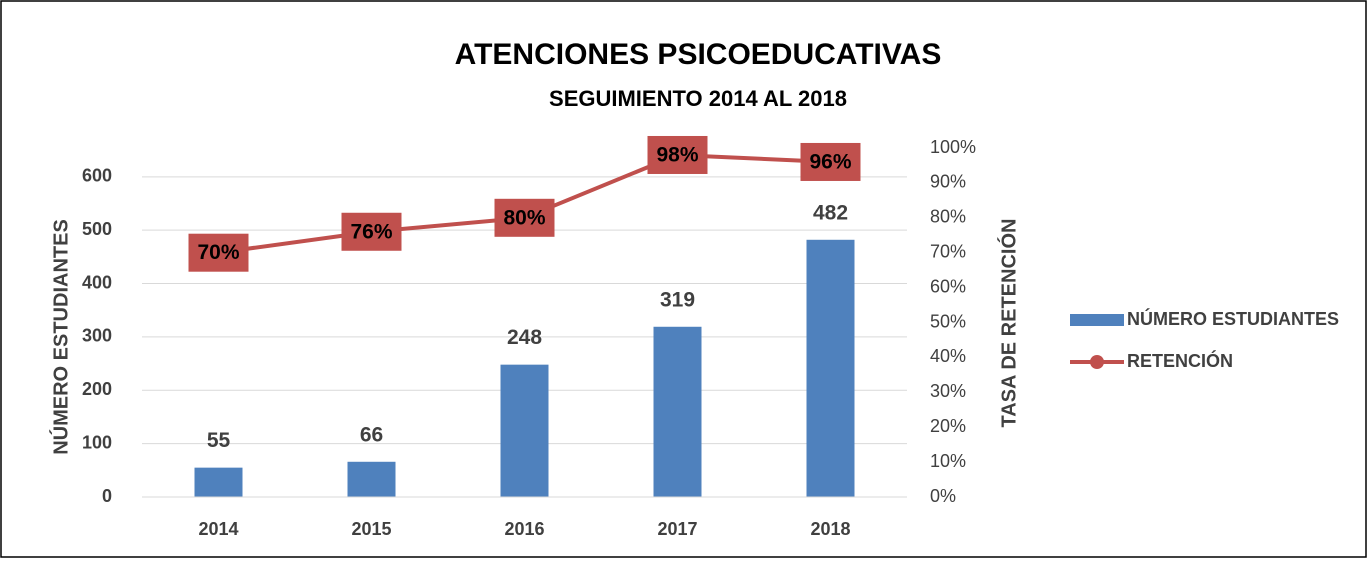 This screenshot has height=563, width=1367. What do you see at coordinates (60, 337) in the screenshot?
I see `y-axis-label: NÚMERO ESTUDIANTES` at bounding box center [60, 337].